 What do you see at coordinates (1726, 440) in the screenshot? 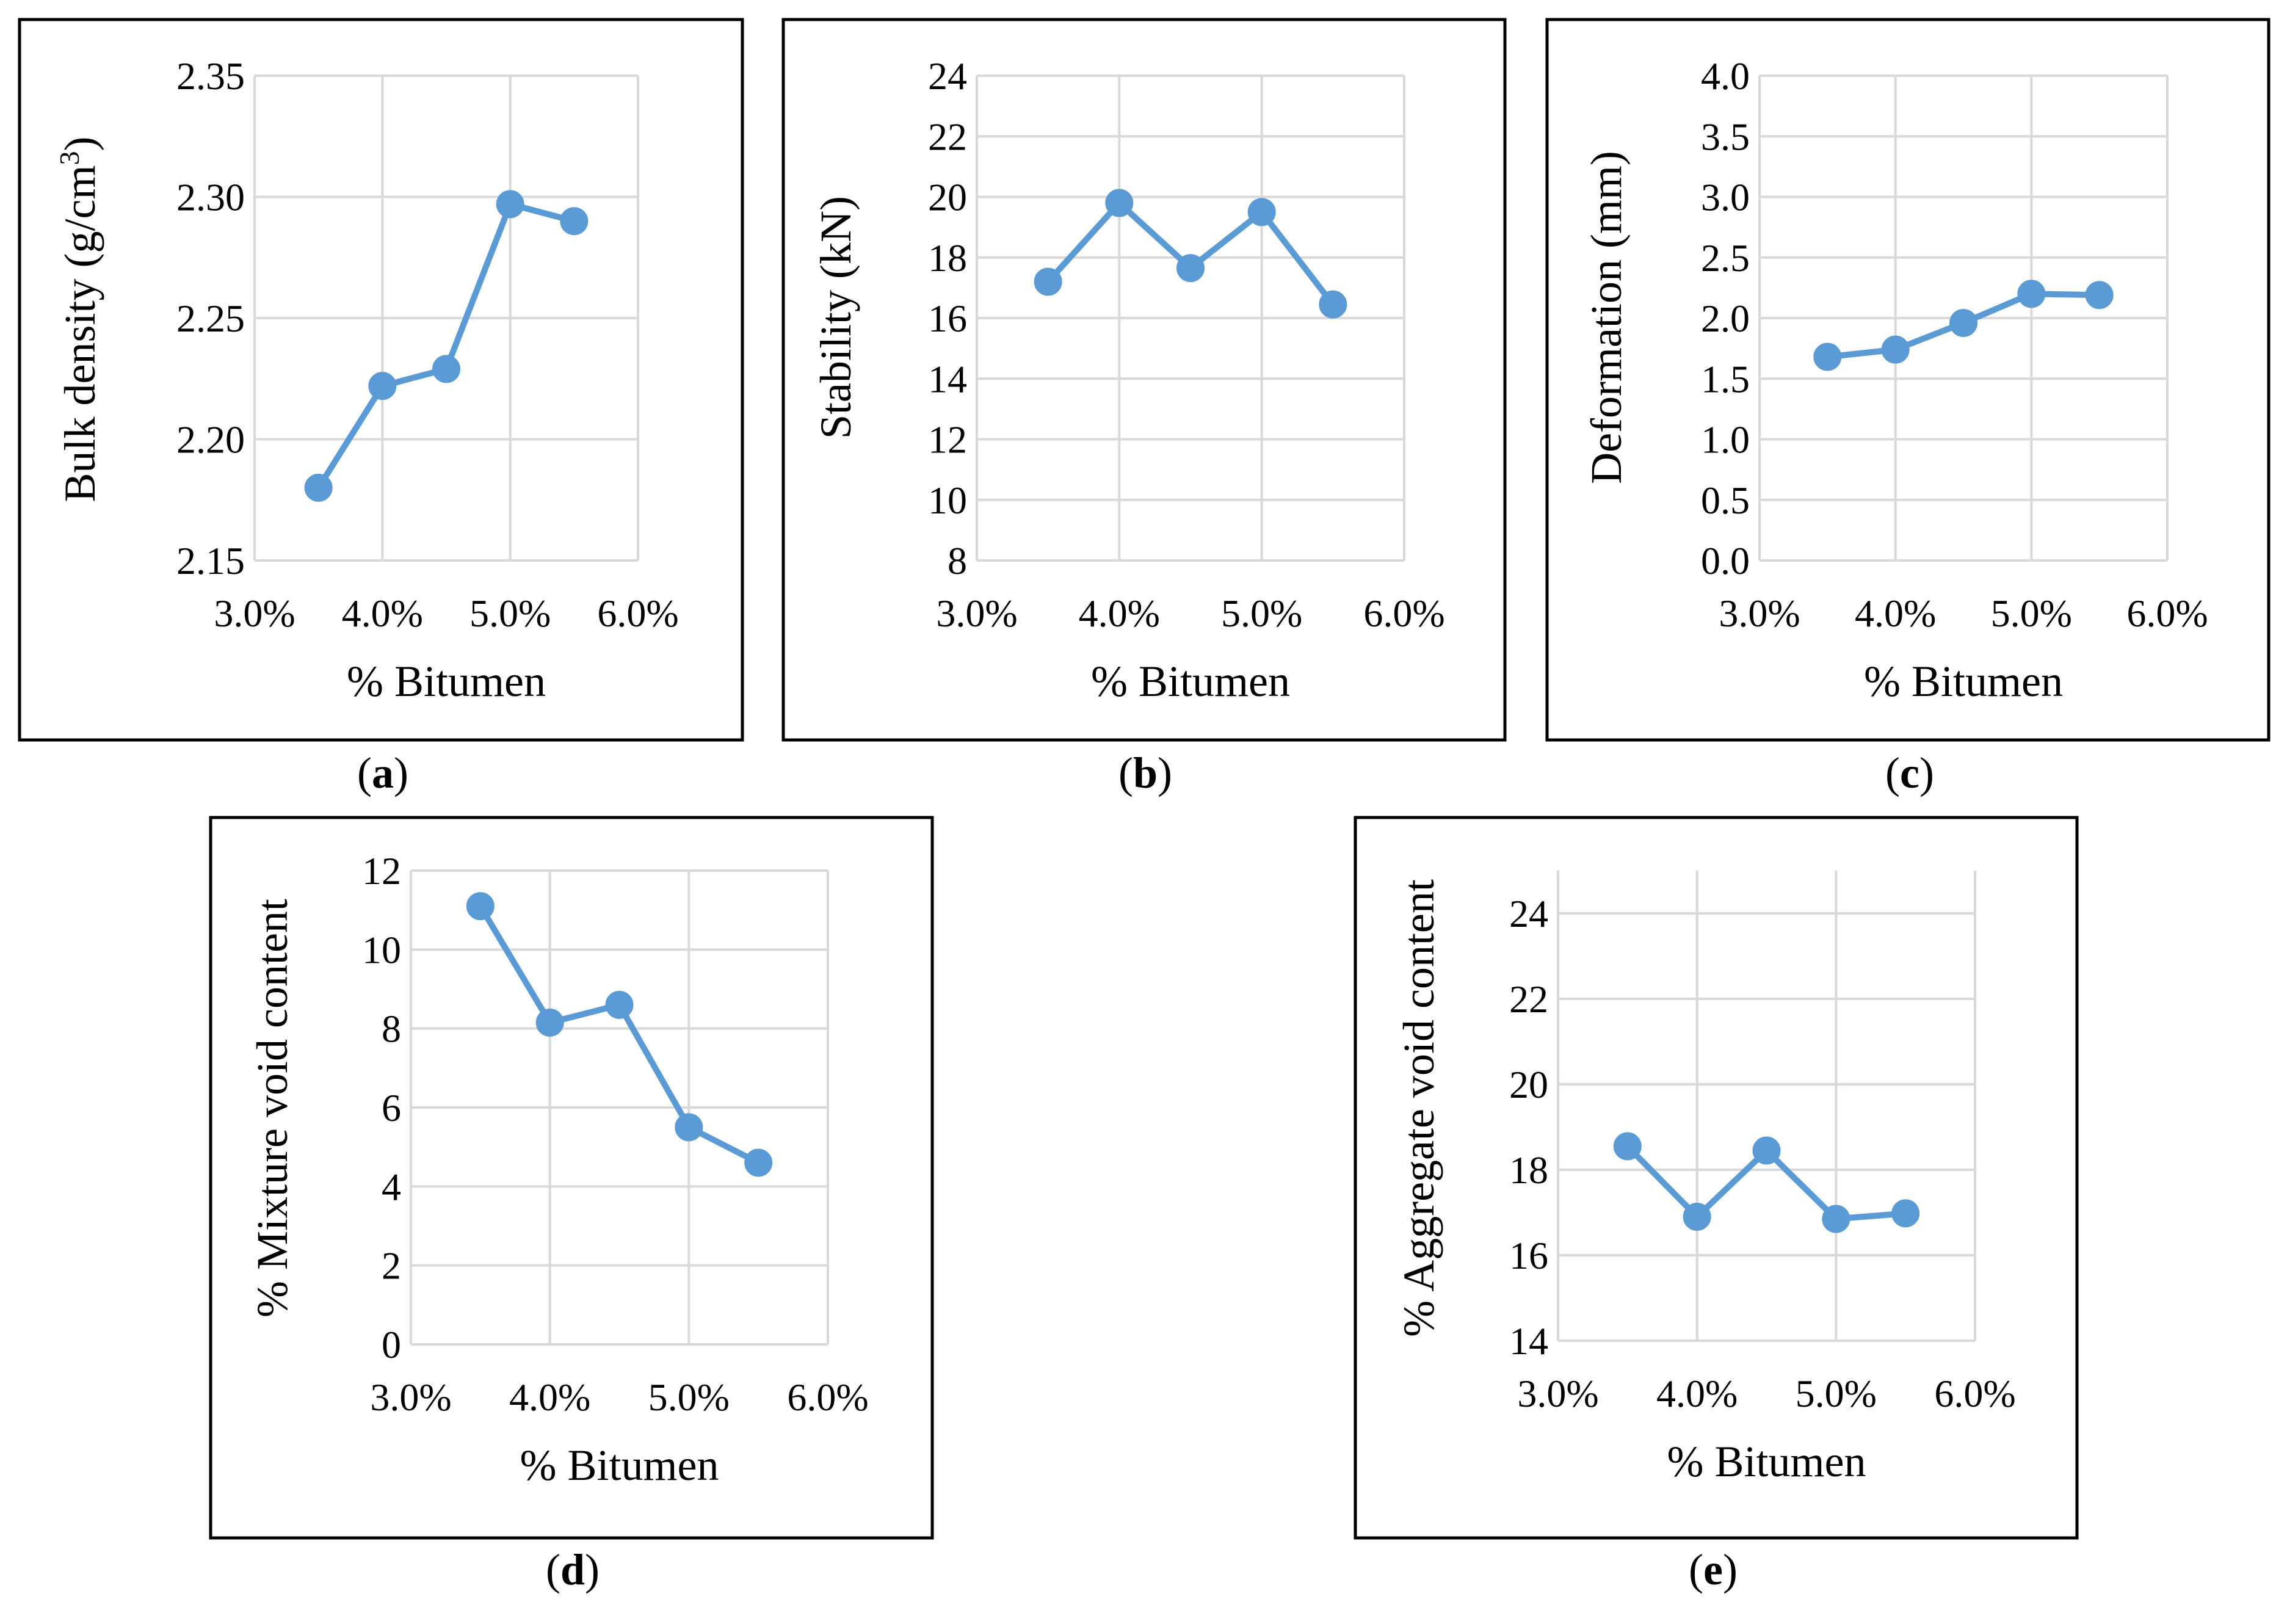
I see `y-tick-label: 1.0` at bounding box center [1726, 440].